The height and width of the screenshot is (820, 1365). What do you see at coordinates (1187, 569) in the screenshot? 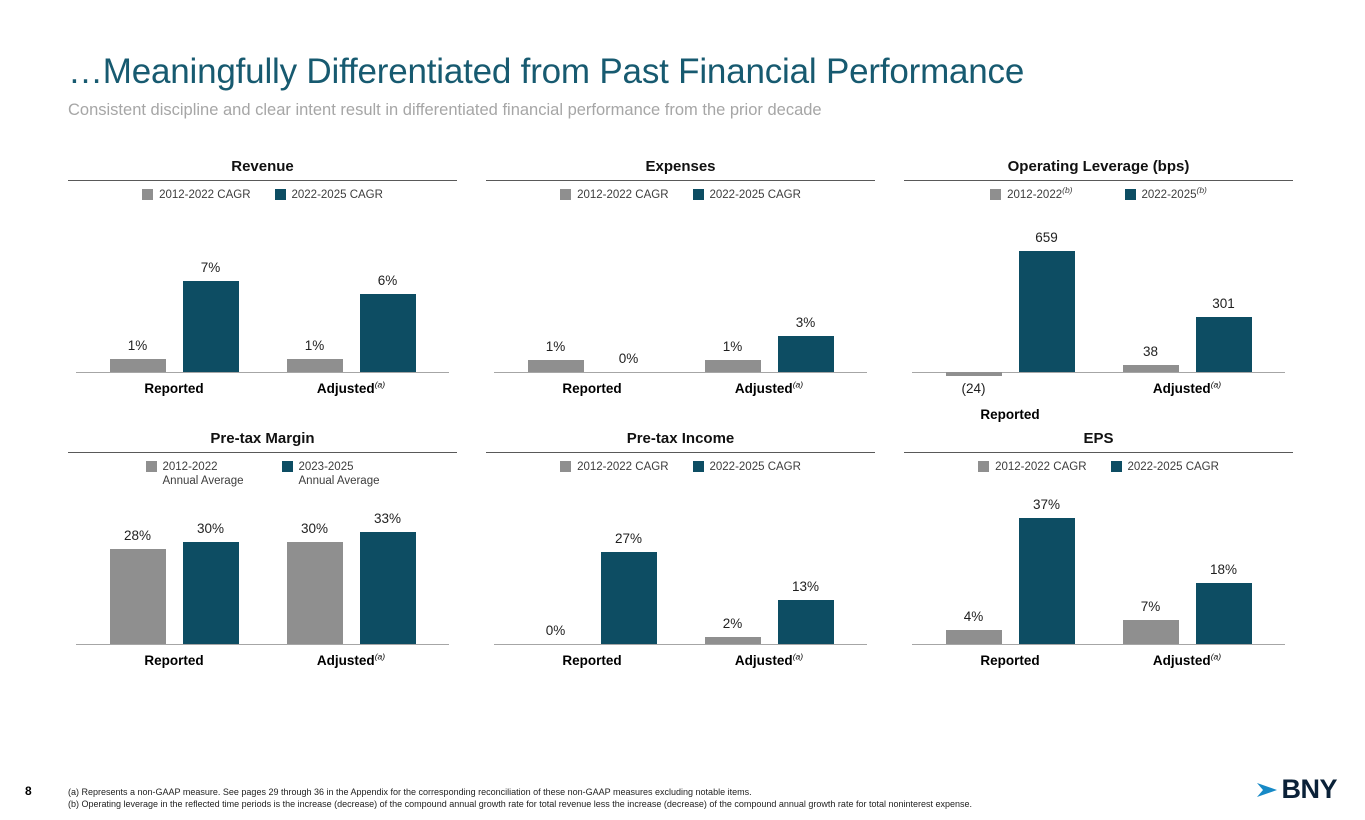
I see `bar-group: 7% 18%` at bounding box center [1187, 569].